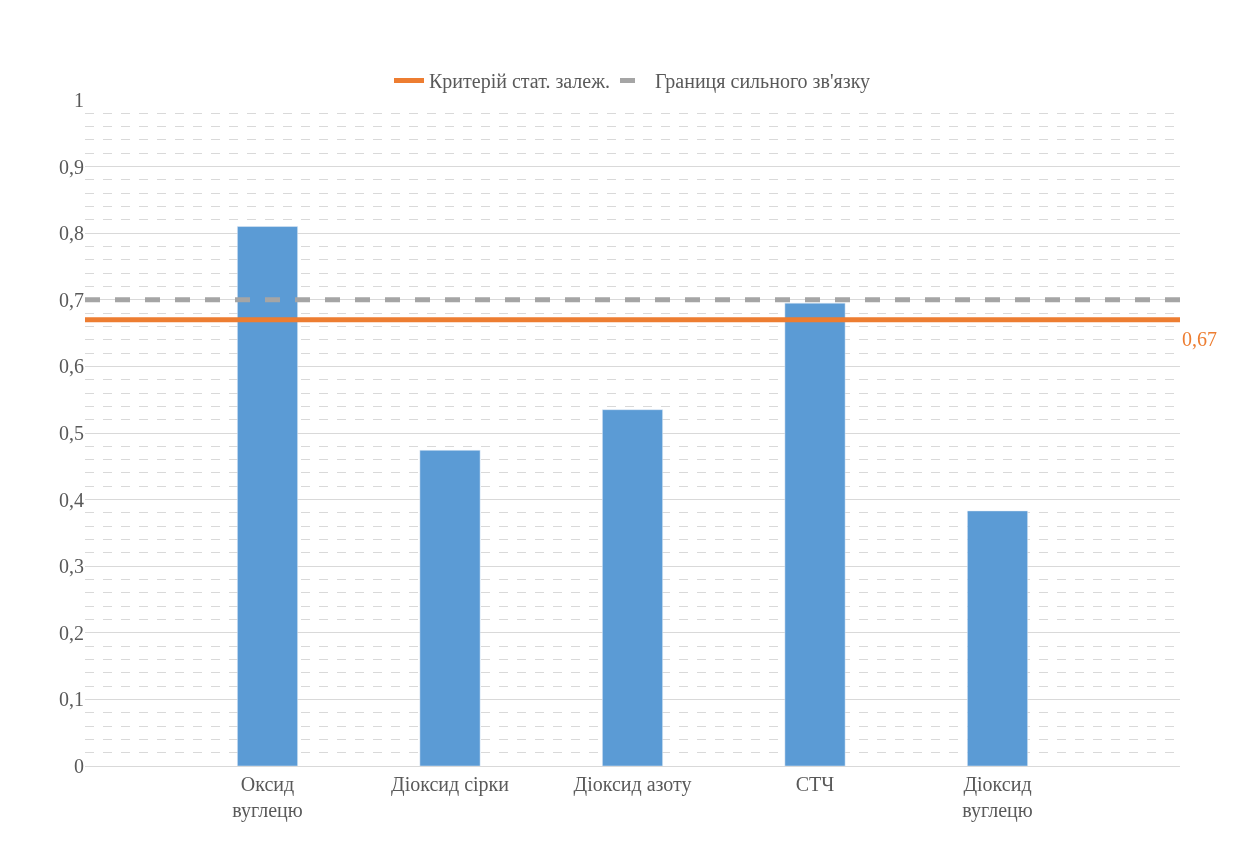 This screenshot has height=854, width=1245. I want to click on y-tick-label: 0,8, so click(71, 233).